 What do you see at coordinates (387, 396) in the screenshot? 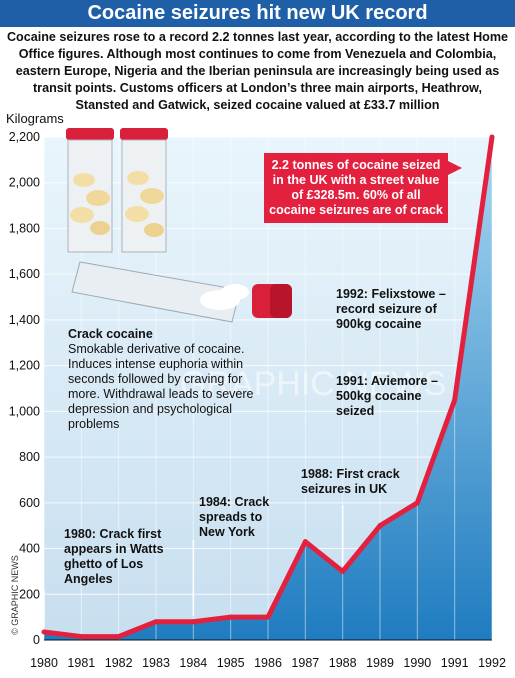
I see `annotation-1991: 1991: Aviemore – 500kg cocaine seized` at bounding box center [387, 396].